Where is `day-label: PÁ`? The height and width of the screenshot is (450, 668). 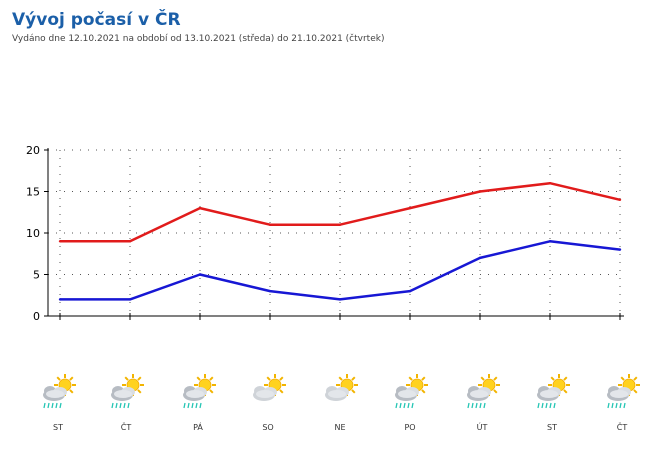 day-label: PÁ is located at coordinates (198, 426).